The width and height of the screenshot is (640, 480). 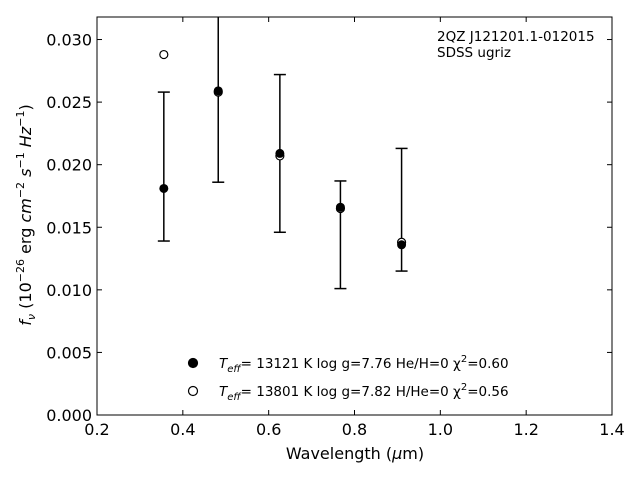 What do you see at coordinates (69, 290) in the screenshot?
I see `y-tick-label: 0.010` at bounding box center [69, 290].